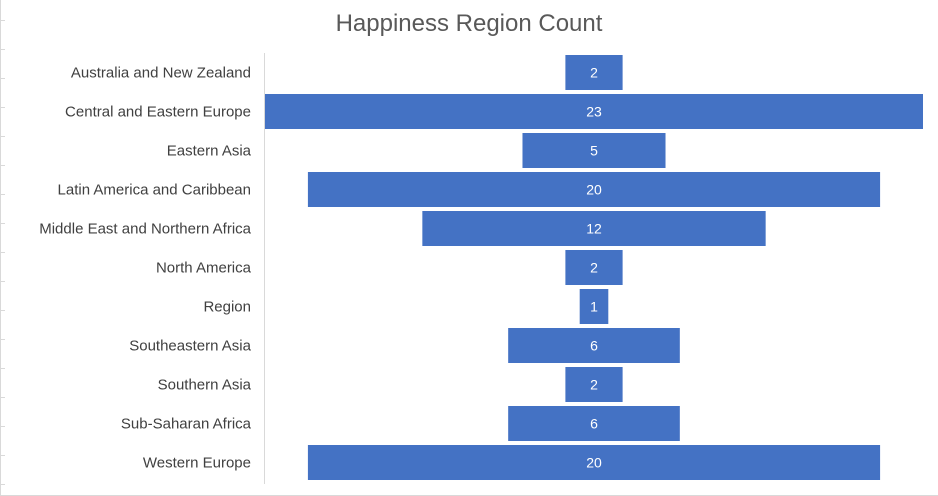 Image resolution: width=938 pixels, height=496 pixels. Describe the element at coordinates (469, 23) in the screenshot. I see `chart-title: Happiness Region Count` at that location.